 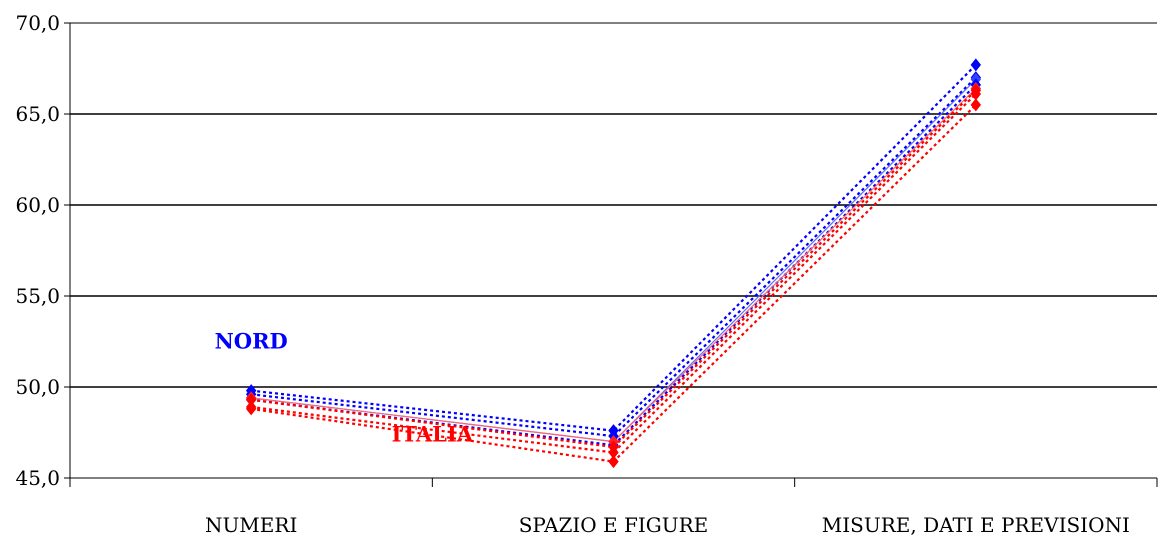 I want to click on category-label: NUMERI, so click(x=251, y=525).